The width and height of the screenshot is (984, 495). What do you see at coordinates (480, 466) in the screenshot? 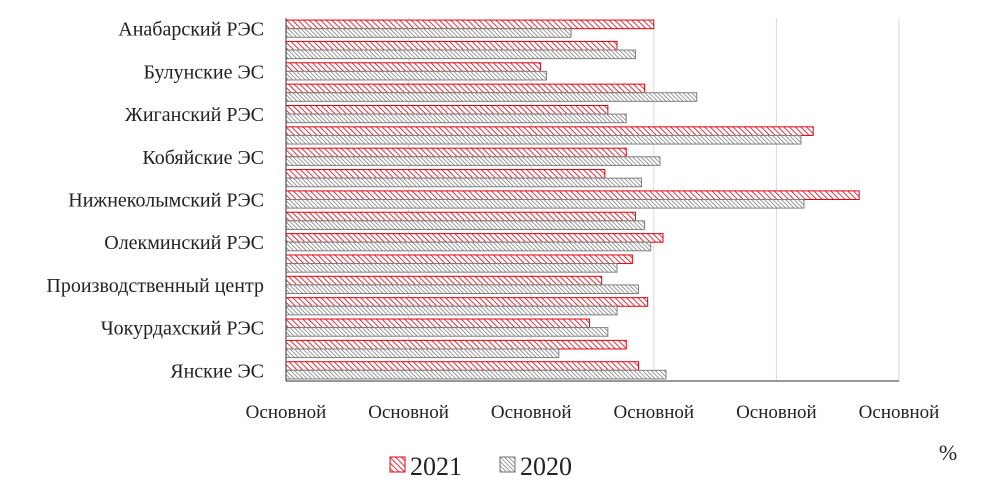
I see `legend: 2021 2020` at bounding box center [480, 466].